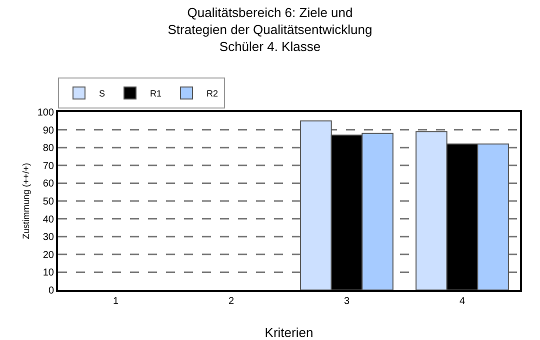 The image size is (540, 340). I want to click on y-tick-label: 30, so click(48, 238).